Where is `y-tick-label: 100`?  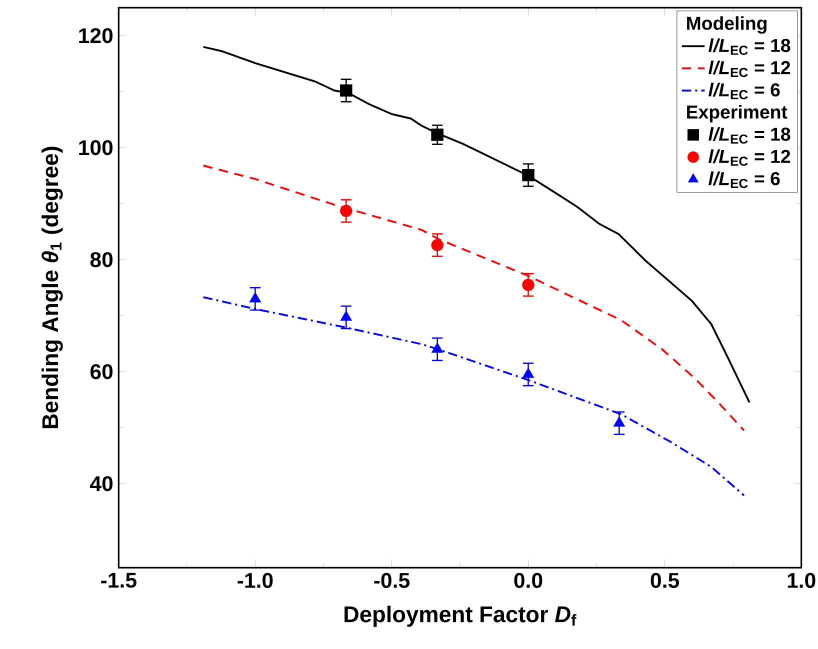 y-tick-label: 100 is located at coordinates (96, 148).